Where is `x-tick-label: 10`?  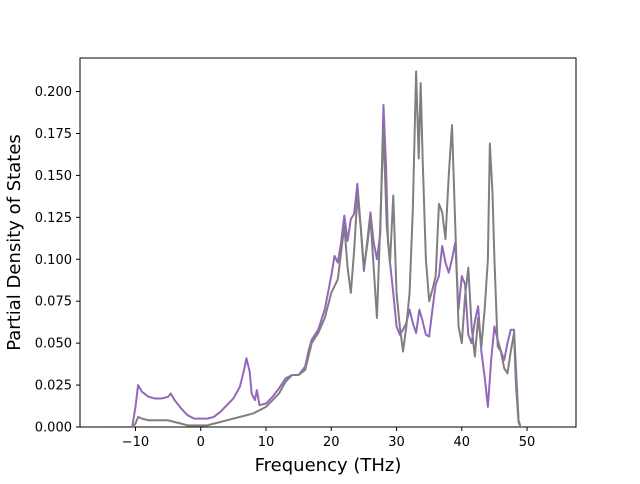
x-tick-label: 10 is located at coordinates (266, 442).